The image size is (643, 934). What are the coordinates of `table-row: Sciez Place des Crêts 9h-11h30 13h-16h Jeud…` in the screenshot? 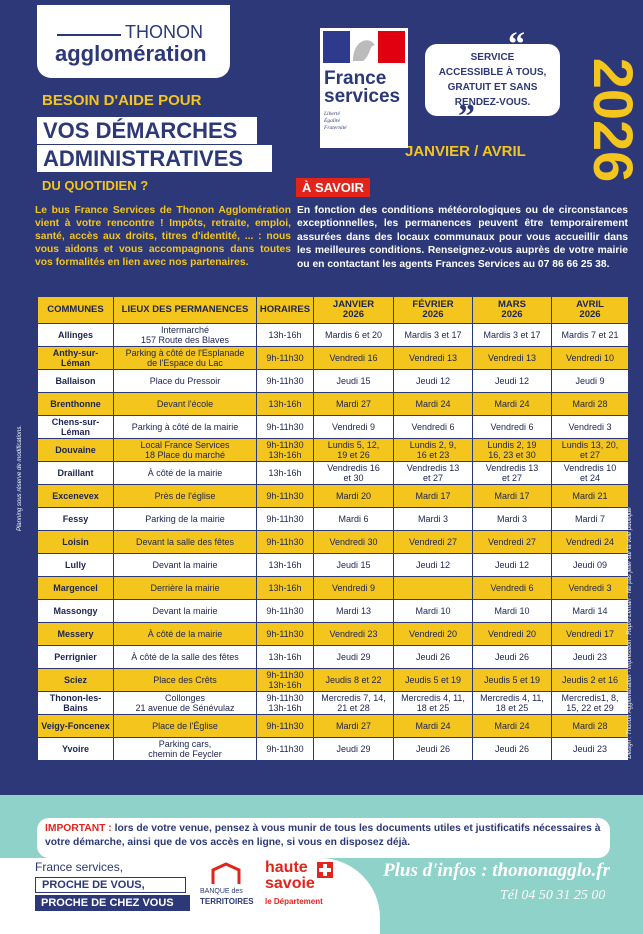 It's located at (333, 680).